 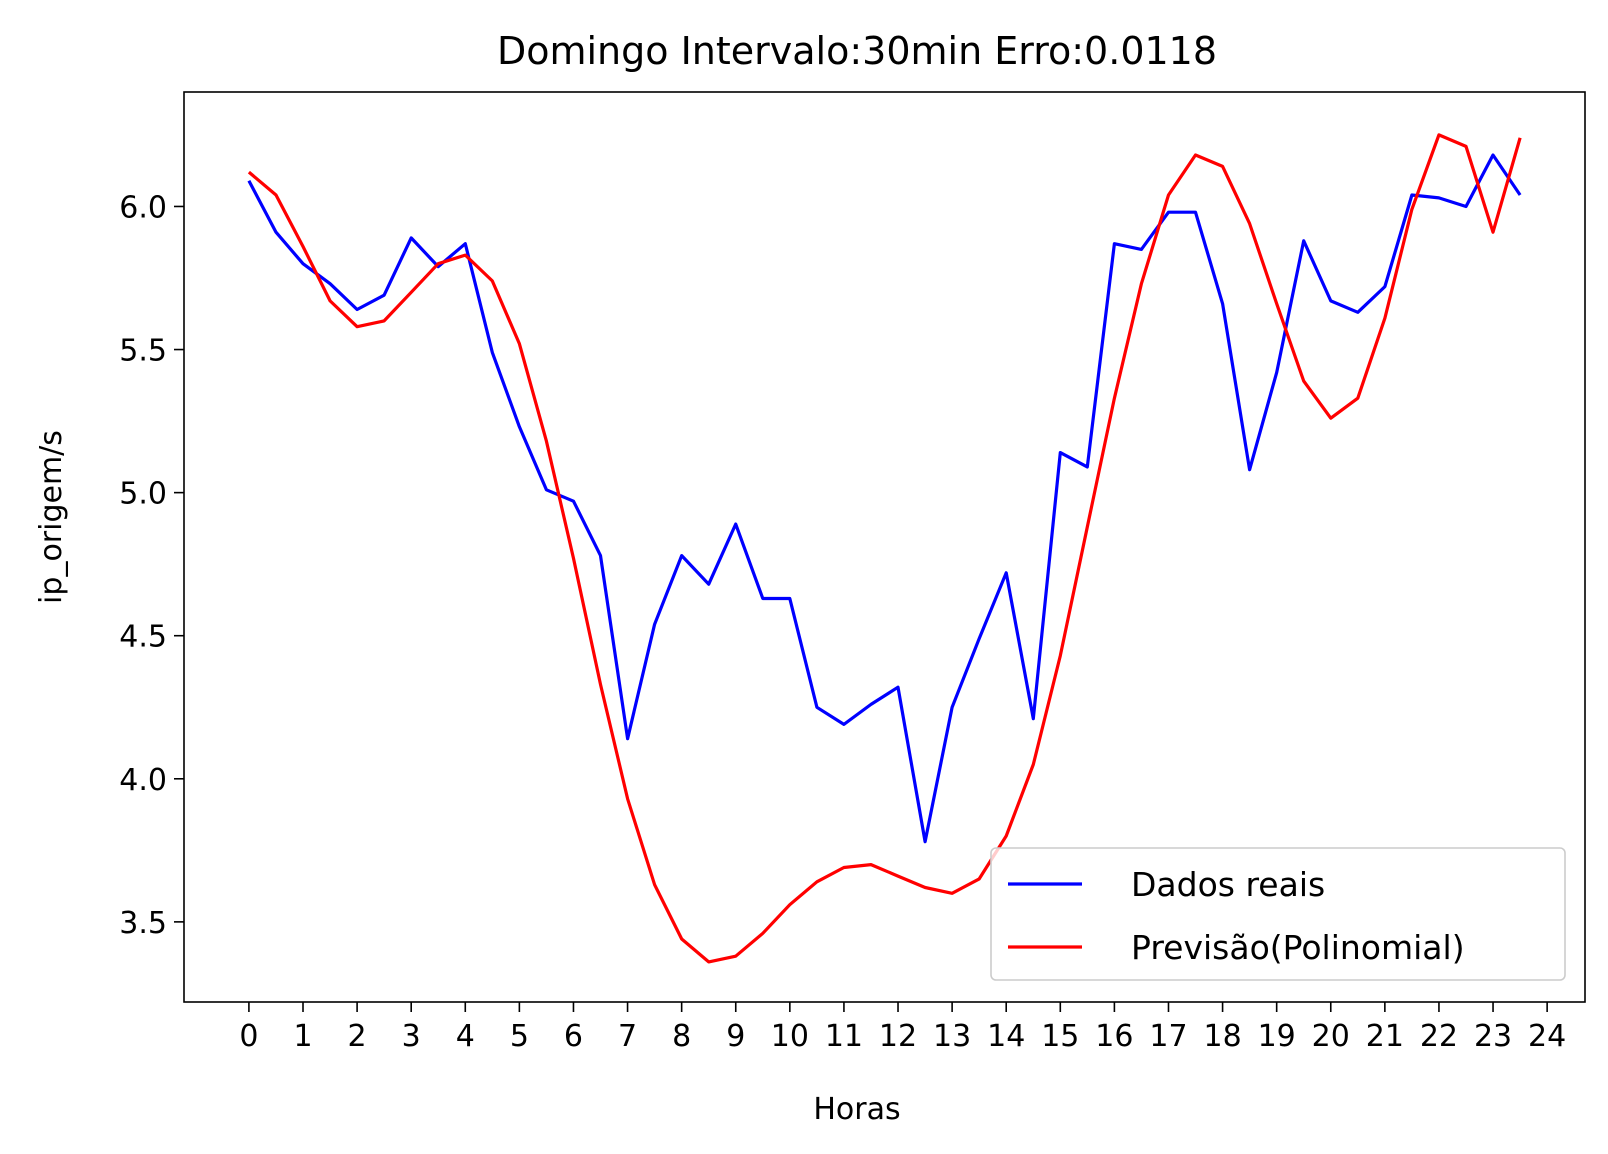 I want to click on legend: Dados reais Previsão(Polinomial), so click(x=1278, y=914).